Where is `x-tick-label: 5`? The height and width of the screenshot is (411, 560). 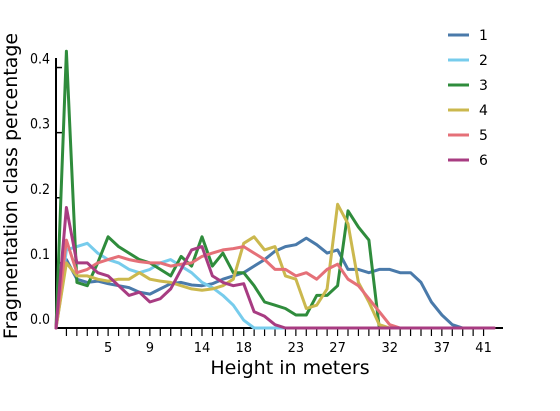 x-tick-label: 5 is located at coordinates (108, 348).